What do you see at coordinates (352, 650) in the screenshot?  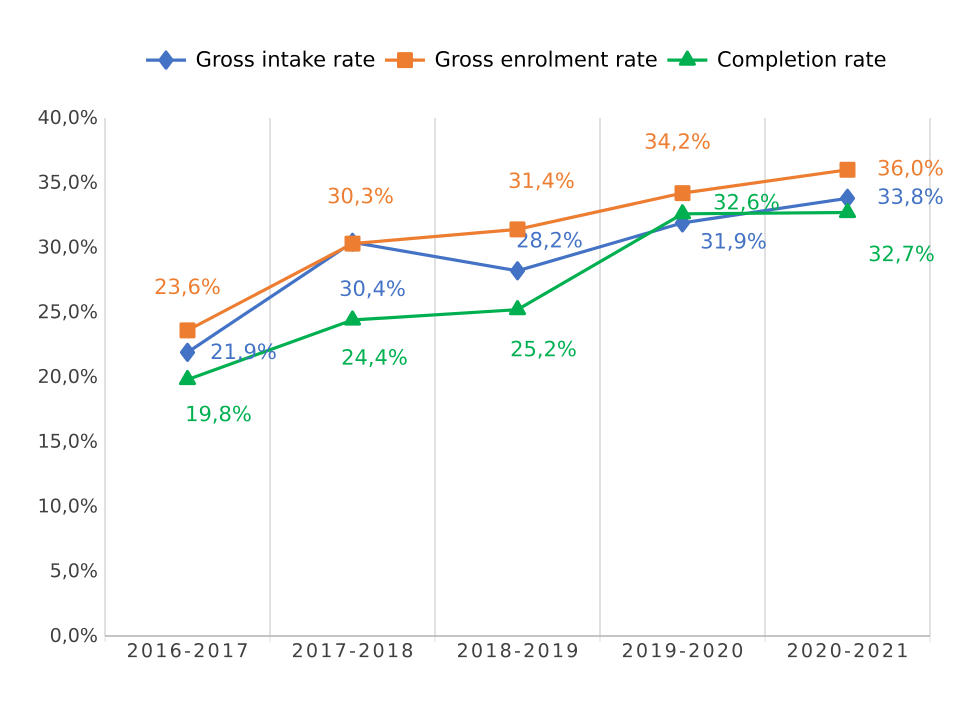 I see `x-tick-label: 2017-2018` at bounding box center [352, 650].